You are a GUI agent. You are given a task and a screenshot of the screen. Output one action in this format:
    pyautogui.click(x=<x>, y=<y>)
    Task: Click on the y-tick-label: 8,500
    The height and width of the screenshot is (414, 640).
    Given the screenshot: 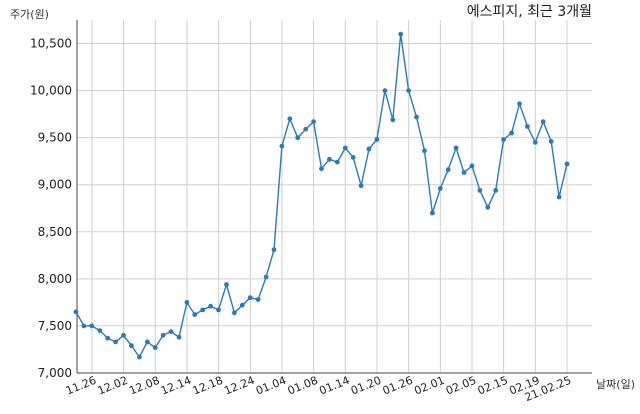 What is the action you would take?
    pyautogui.click(x=55, y=232)
    